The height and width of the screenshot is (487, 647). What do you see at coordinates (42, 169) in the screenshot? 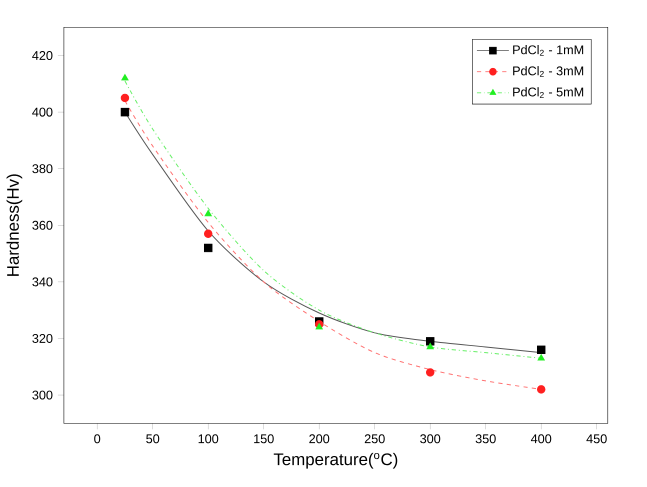
I see `y-tick-label: 380` at bounding box center [42, 169].